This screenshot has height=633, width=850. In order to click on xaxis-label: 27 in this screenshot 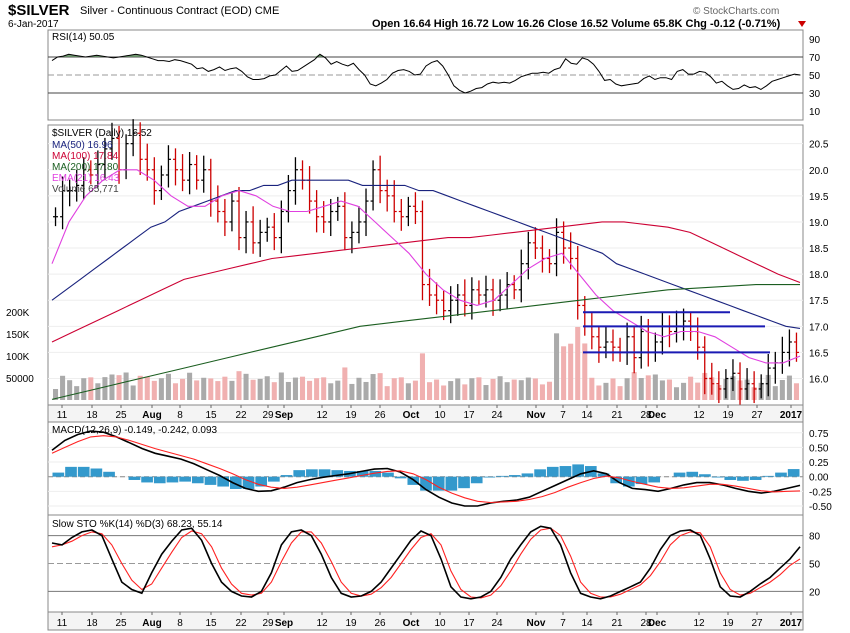, I will do `click(757, 623)`.